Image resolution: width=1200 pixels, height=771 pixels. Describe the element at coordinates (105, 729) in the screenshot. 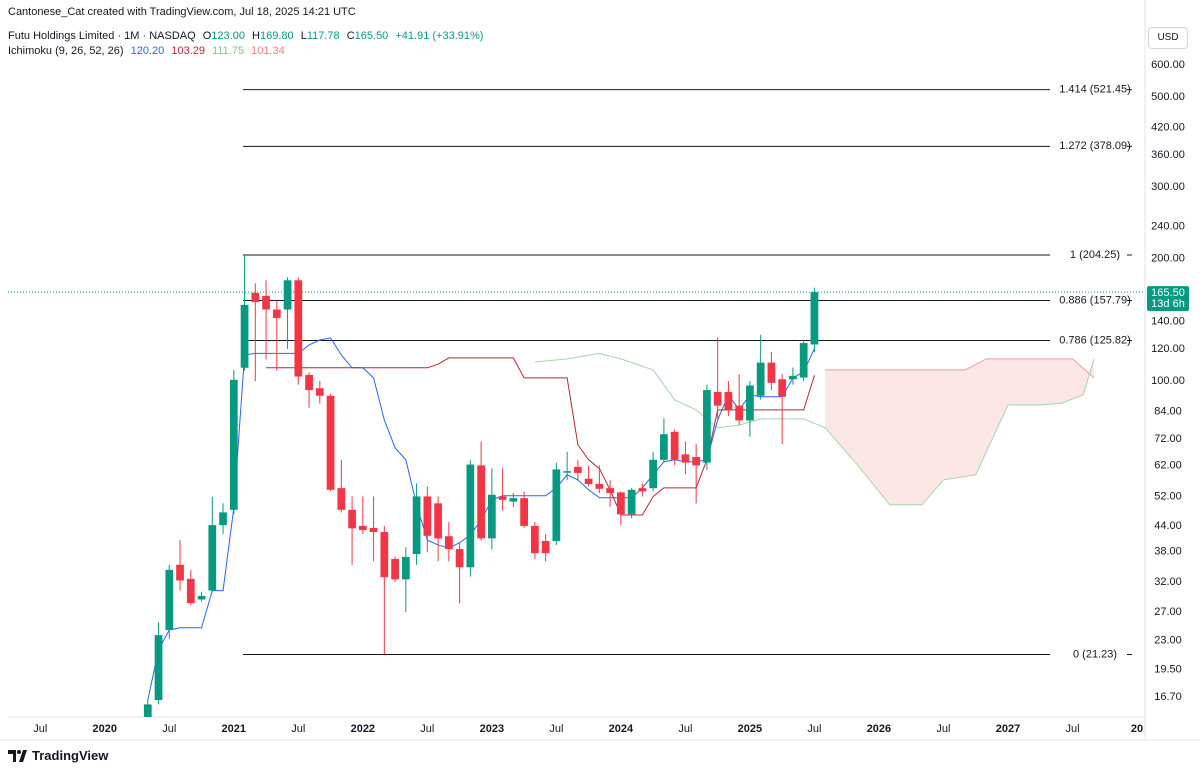

I see `x-tick-label: 2020` at that location.